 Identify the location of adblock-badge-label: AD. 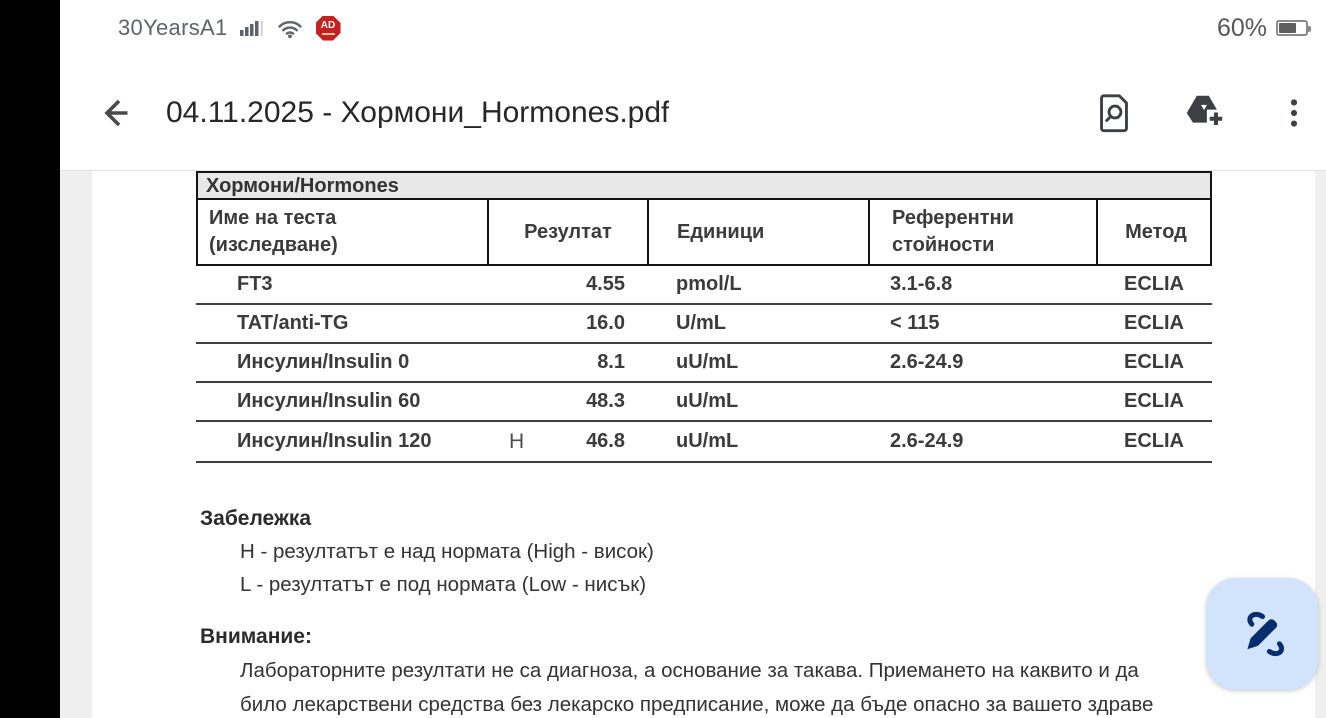
(328, 25).